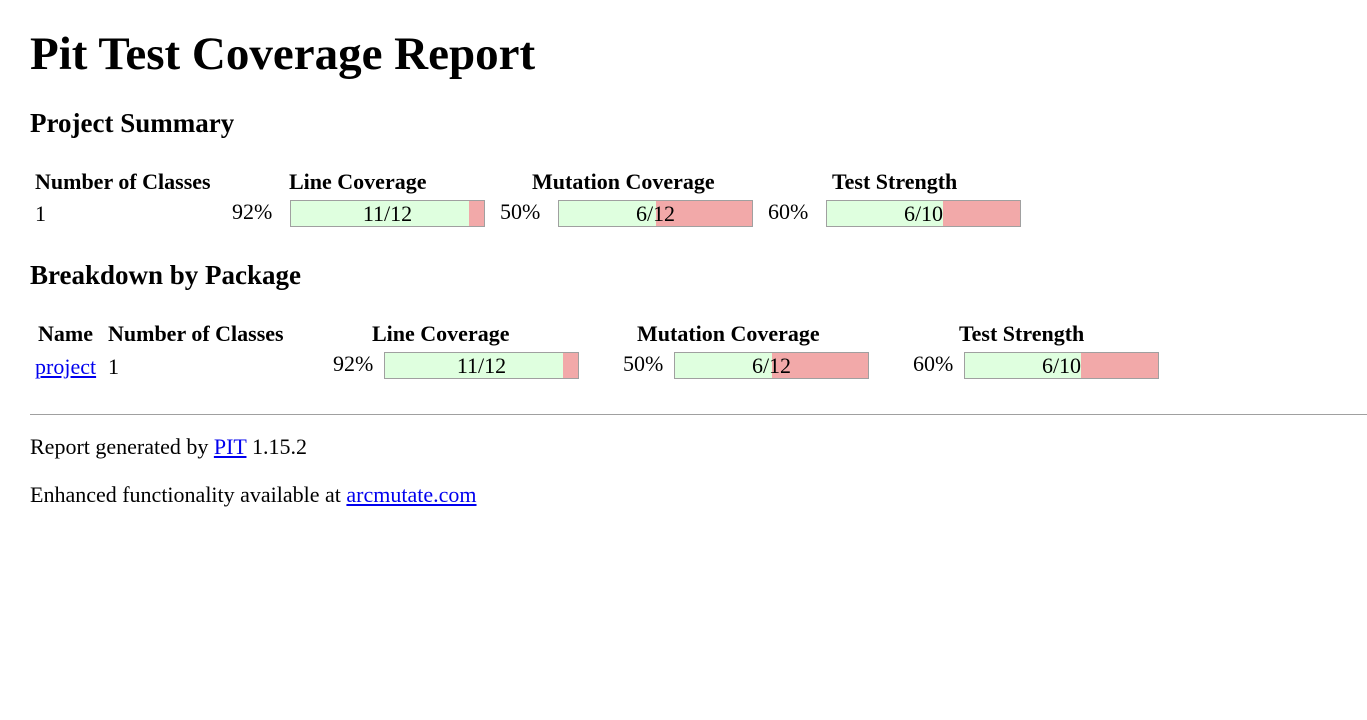 The height and width of the screenshot is (720, 1367). Describe the element at coordinates (66, 366) in the screenshot. I see `package-link-project: project` at that location.